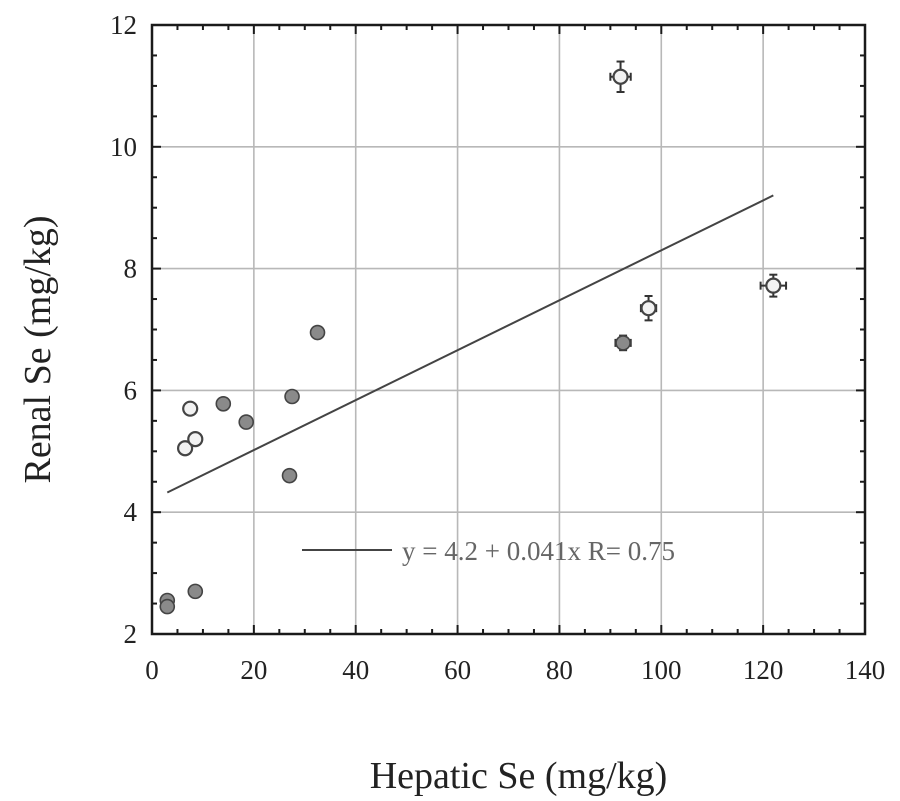 The image size is (900, 801). I want to click on legend-label: y = 4.2 + 0.041x R= 0.75, so click(538, 551).